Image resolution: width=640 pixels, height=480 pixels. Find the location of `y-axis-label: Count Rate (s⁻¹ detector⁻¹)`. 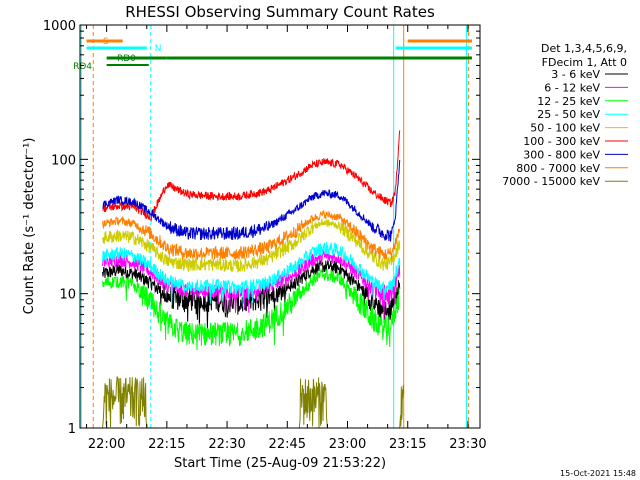

y-axis-label: Count Rate (s⁻¹ detector⁻¹) is located at coordinates (29, 226).